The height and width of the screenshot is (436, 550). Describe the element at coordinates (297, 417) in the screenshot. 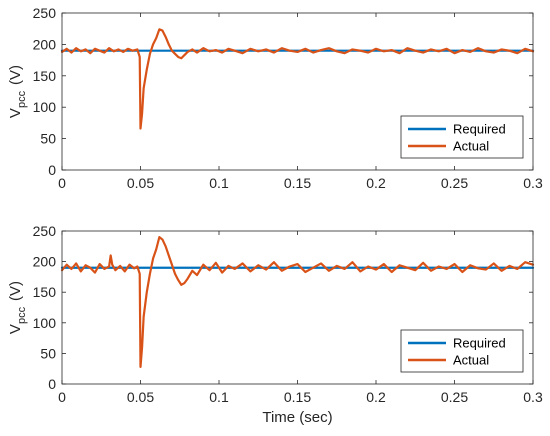

I see `x-axis-label: Time (sec)` at that location.